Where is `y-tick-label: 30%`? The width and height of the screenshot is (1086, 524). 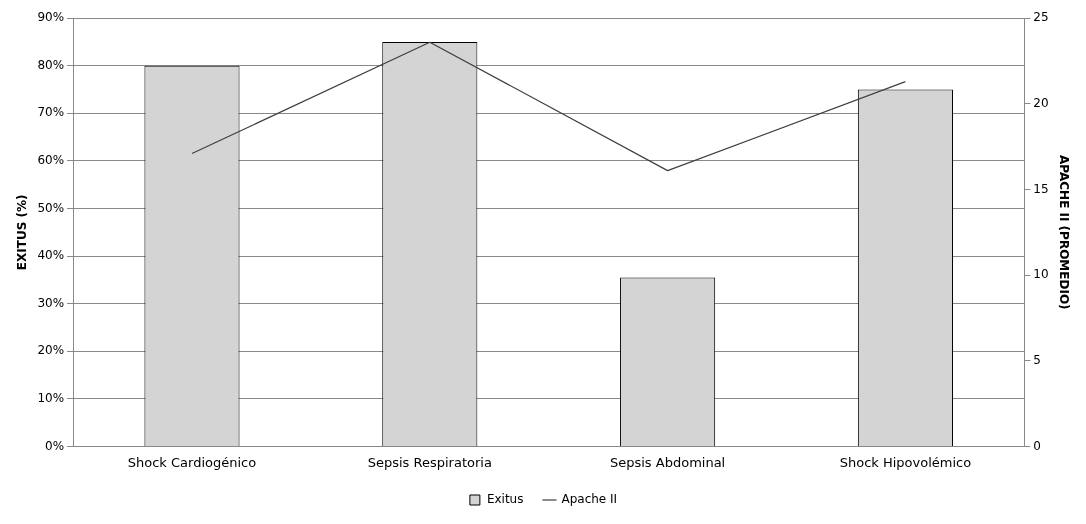 y-tick-label: 30% is located at coordinates (51, 302).